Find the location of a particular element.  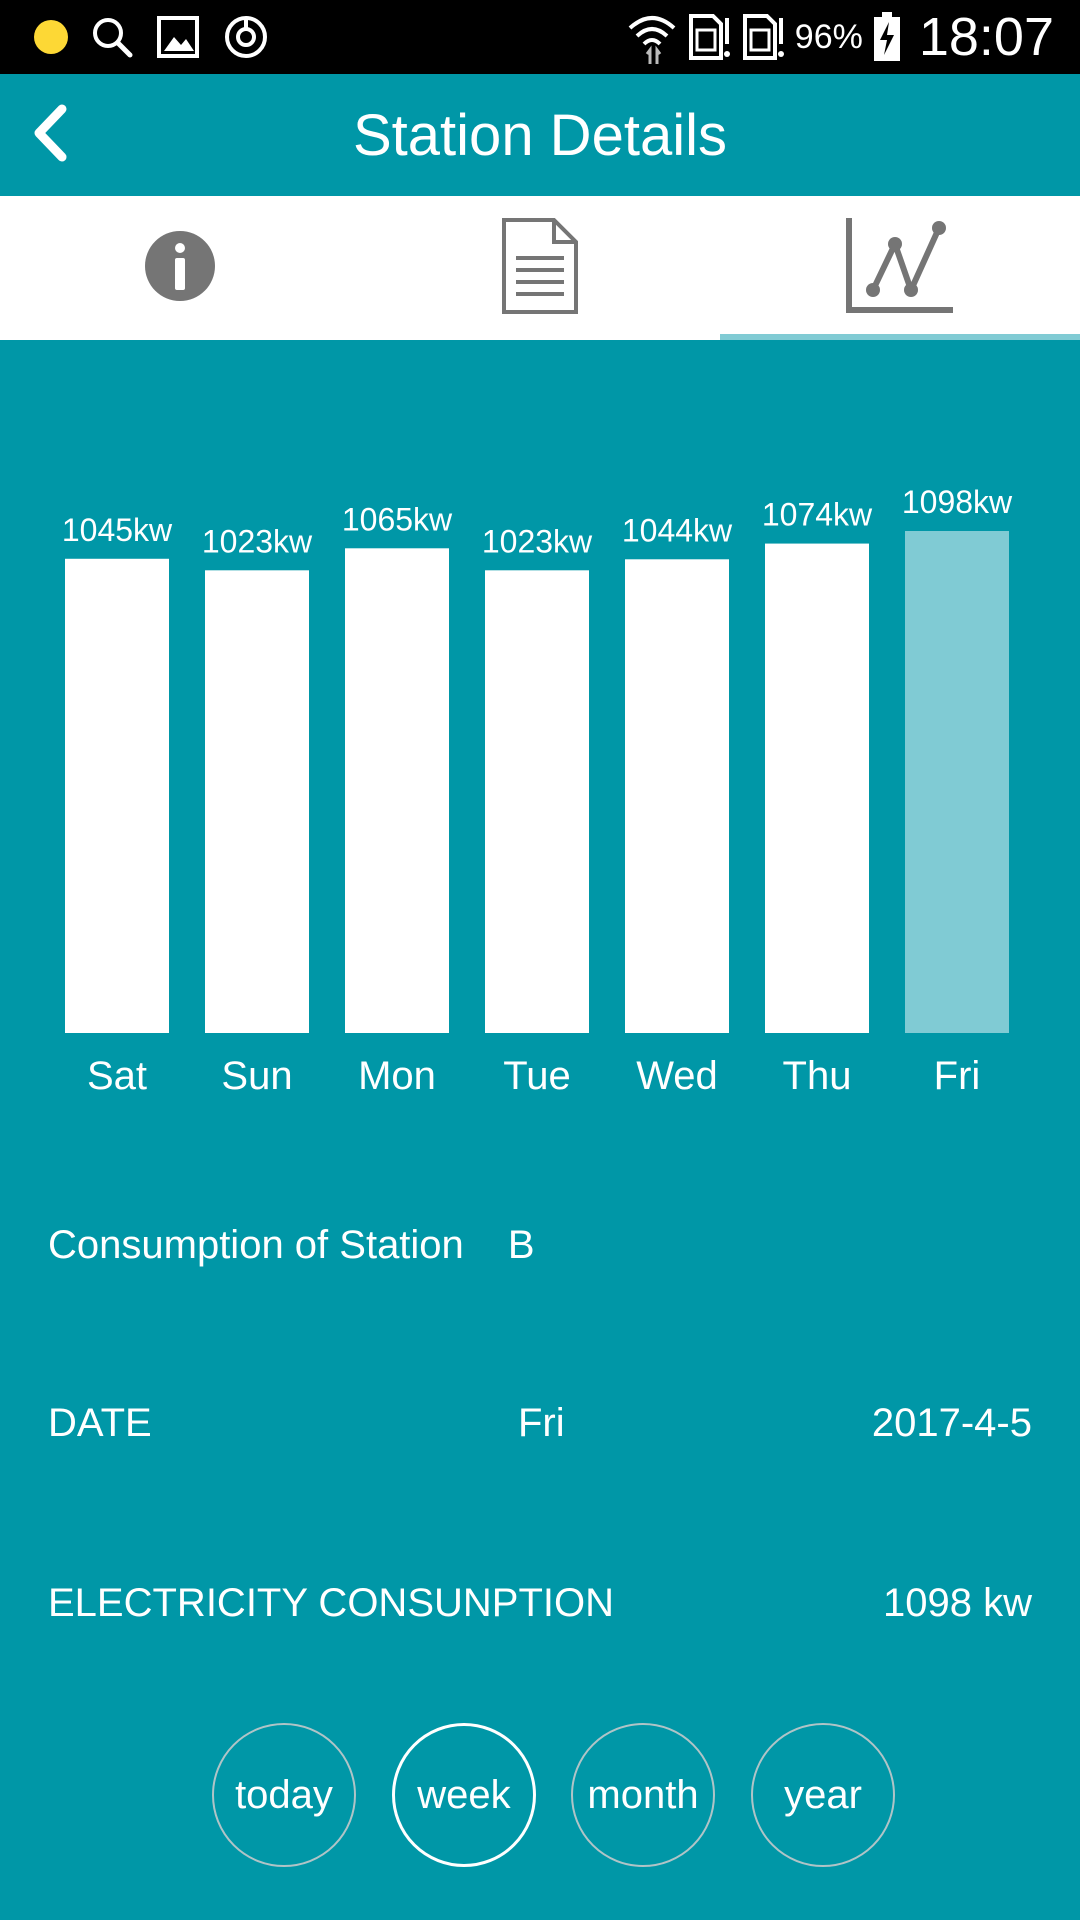

period-selector: today week month year is located at coordinates (540, 1797).